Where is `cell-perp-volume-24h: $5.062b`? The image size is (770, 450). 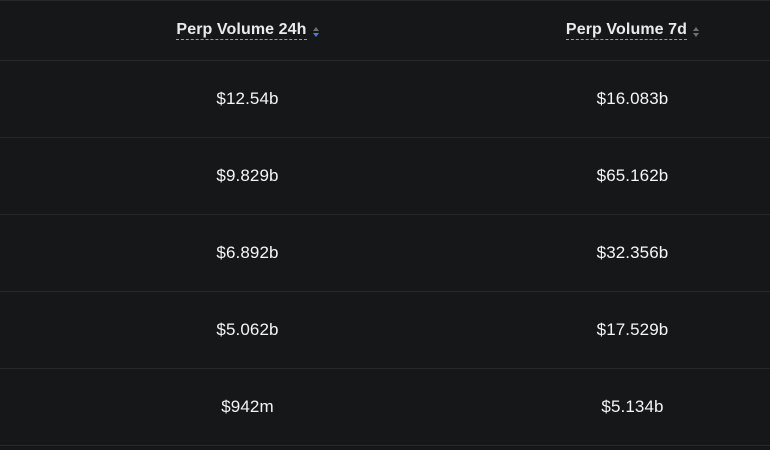
cell-perp-volume-24h: $5.062b is located at coordinates (247, 329).